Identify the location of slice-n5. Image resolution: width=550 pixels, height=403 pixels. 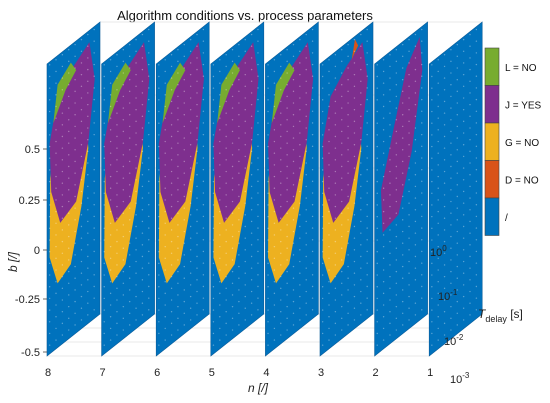
(237, 189).